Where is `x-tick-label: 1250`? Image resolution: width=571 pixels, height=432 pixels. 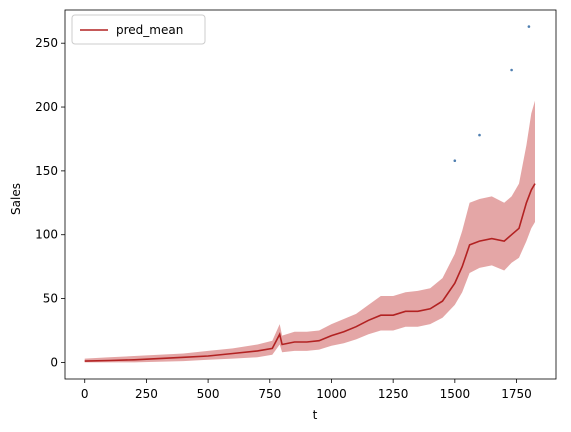
x-tick-label: 1250 is located at coordinates (393, 394).